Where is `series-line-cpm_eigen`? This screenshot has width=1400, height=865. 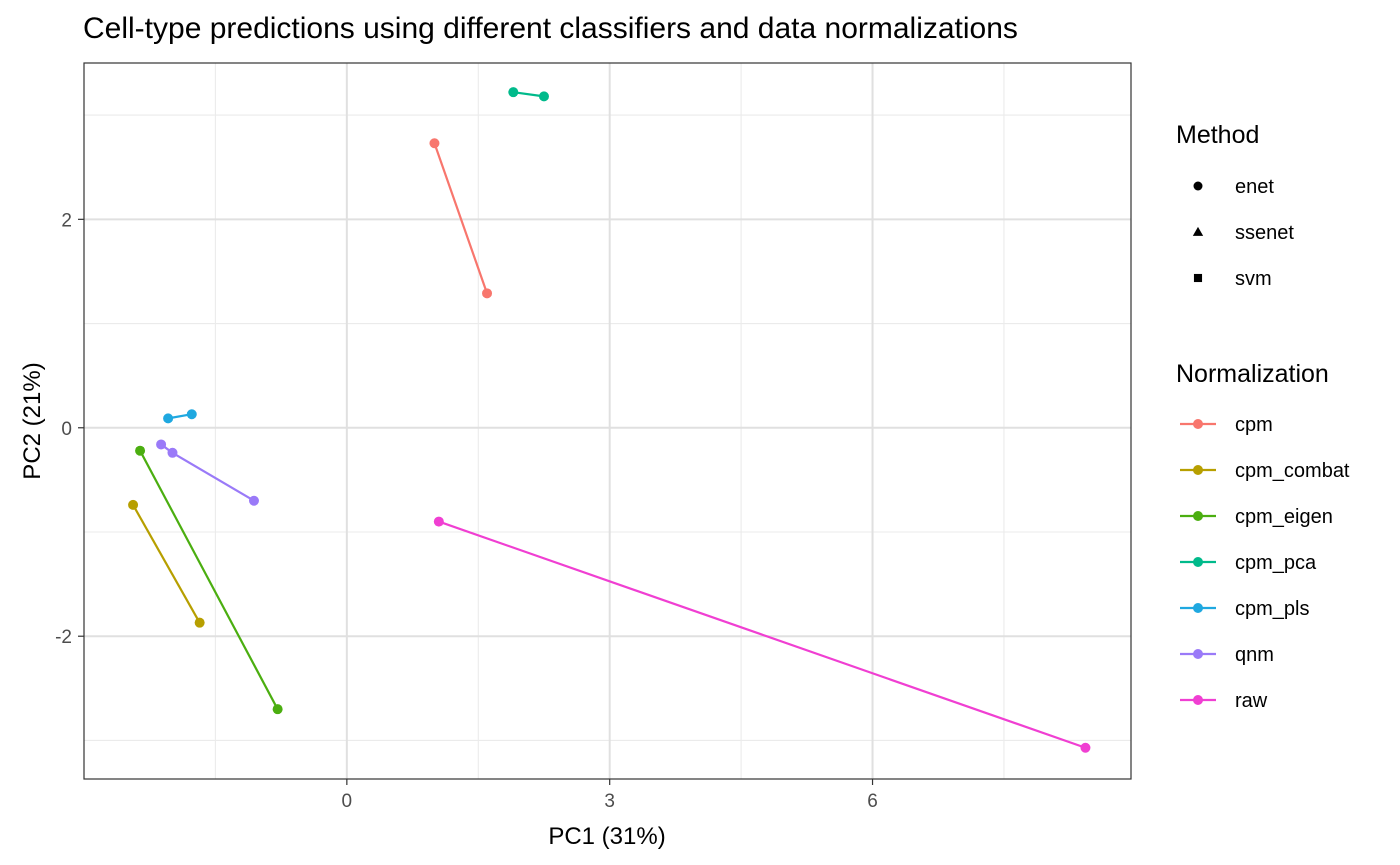
series-line-cpm_eigen is located at coordinates (209, 580).